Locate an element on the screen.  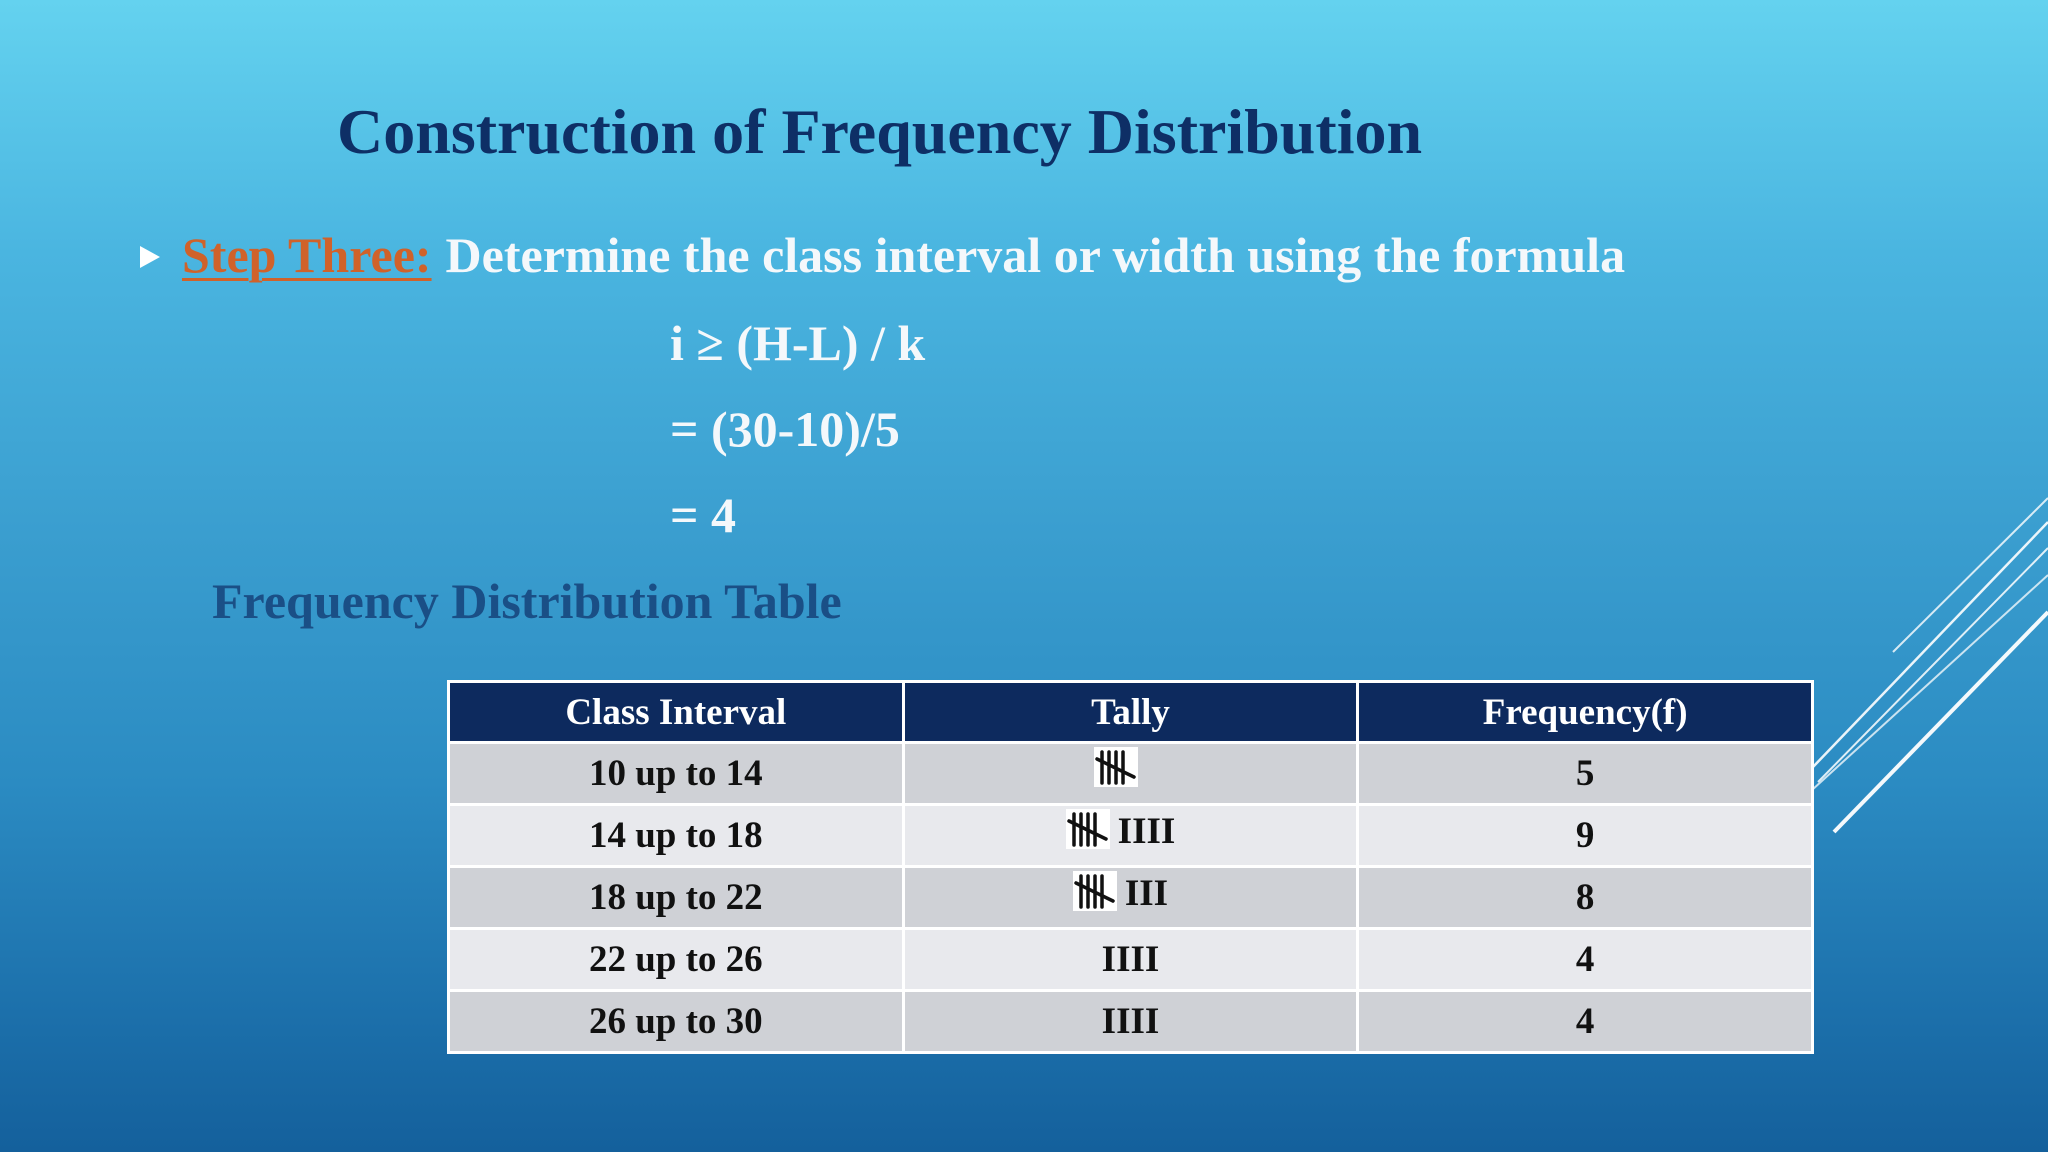
tally-cell: III is located at coordinates (1130, 897).